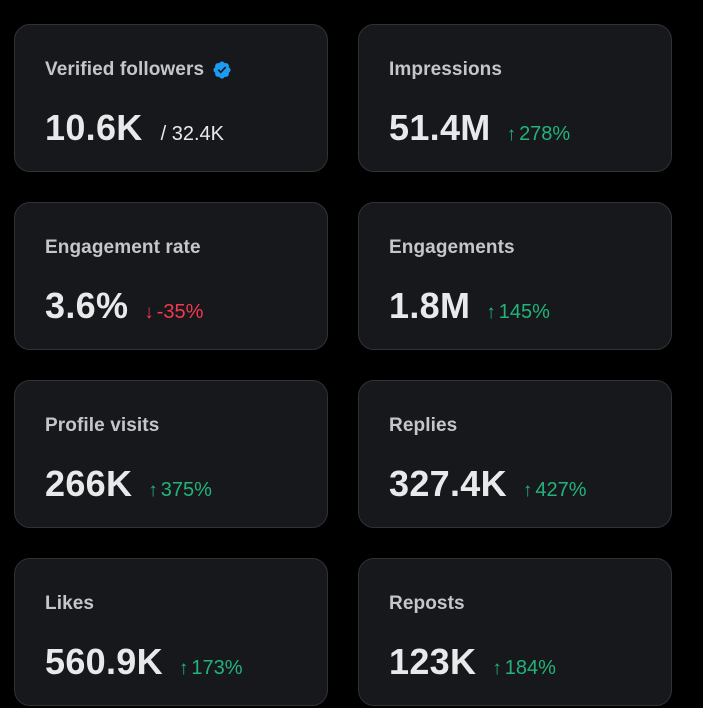 This screenshot has width=703, height=708. I want to click on metric-value-row: 327.4K ↑ 427%, so click(488, 484).